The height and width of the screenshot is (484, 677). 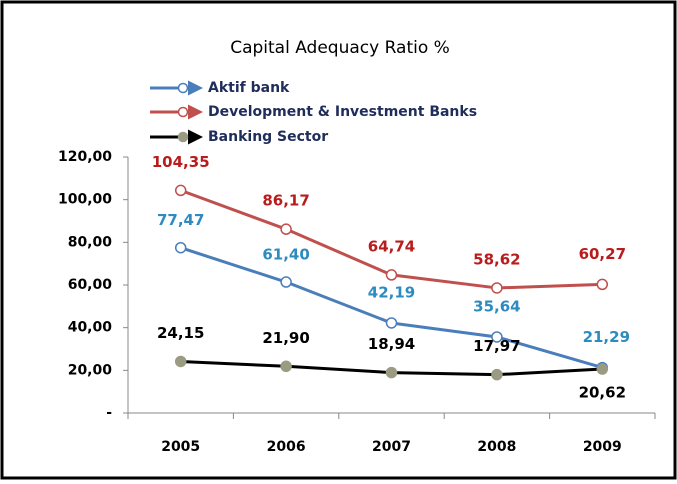 What do you see at coordinates (180, 333) in the screenshot?
I see `data-label: 24,15` at bounding box center [180, 333].